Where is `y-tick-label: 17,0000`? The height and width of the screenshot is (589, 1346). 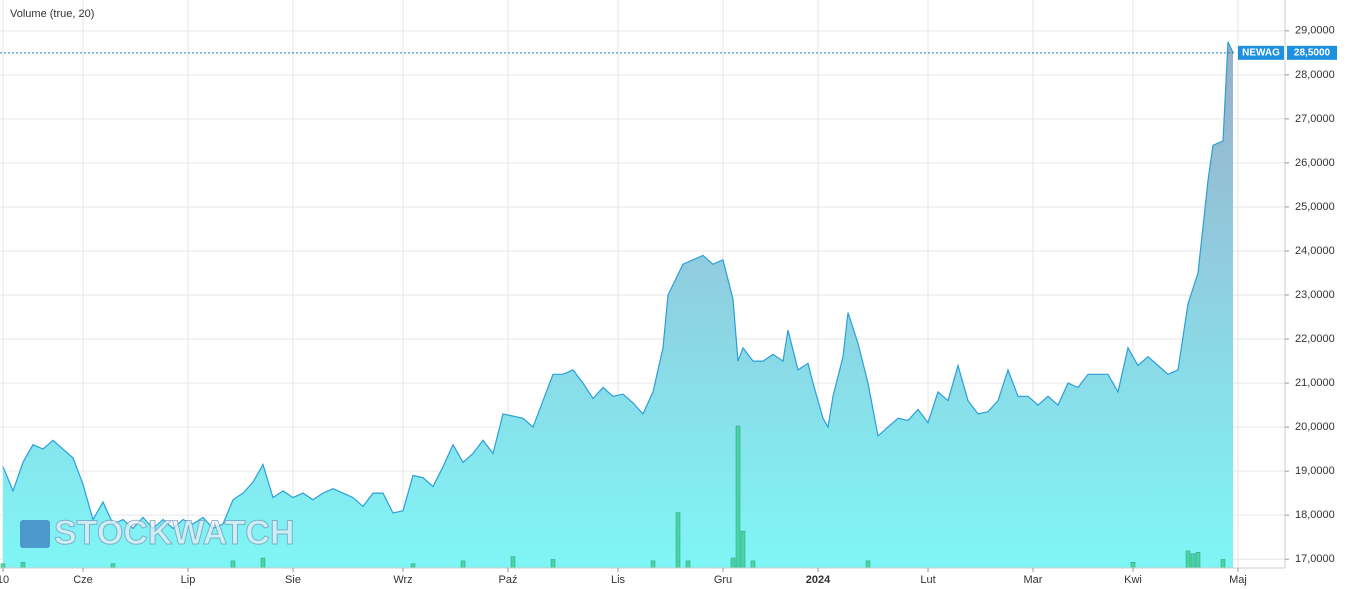
y-tick-label: 17,0000 is located at coordinates (1315, 559).